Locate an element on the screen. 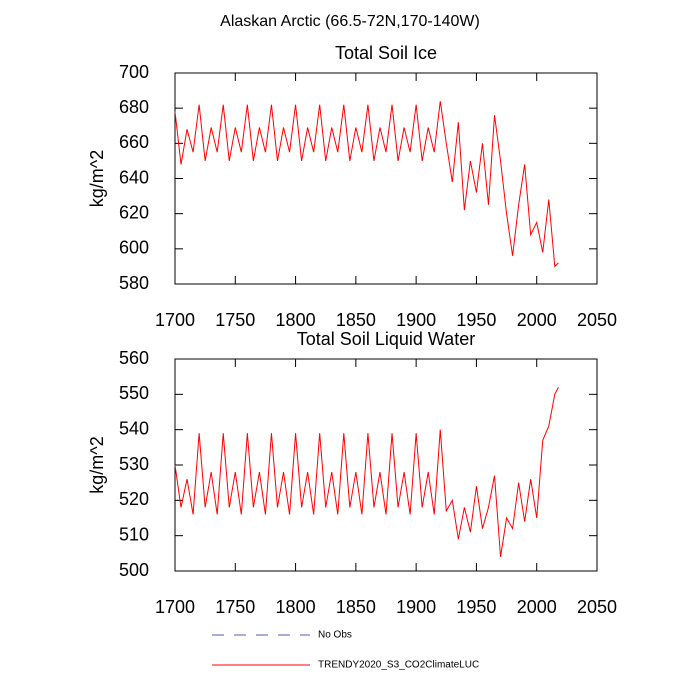 This screenshot has height=700, width=700. y-tick-label: 550 is located at coordinates (134, 393).